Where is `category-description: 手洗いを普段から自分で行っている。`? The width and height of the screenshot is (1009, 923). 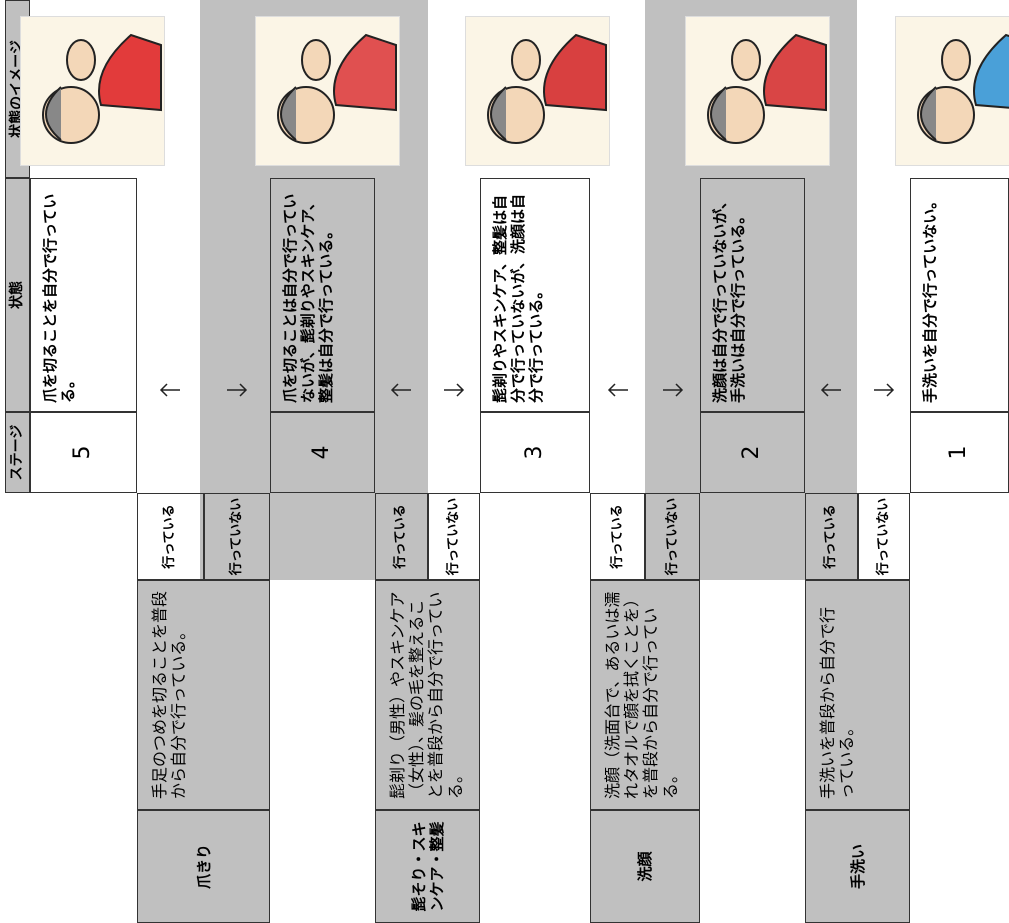
category-description: 手洗いを普段から自分で行っている。 is located at coordinates (857, 695).